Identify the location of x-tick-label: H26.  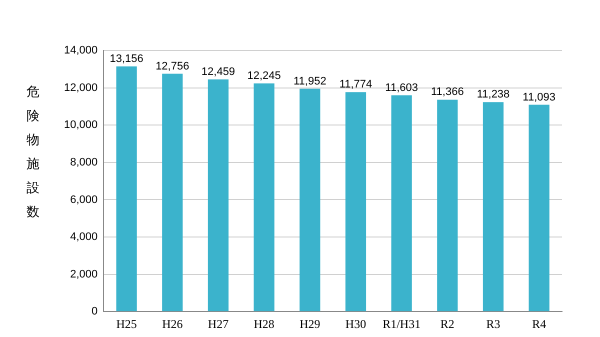
(172, 323).